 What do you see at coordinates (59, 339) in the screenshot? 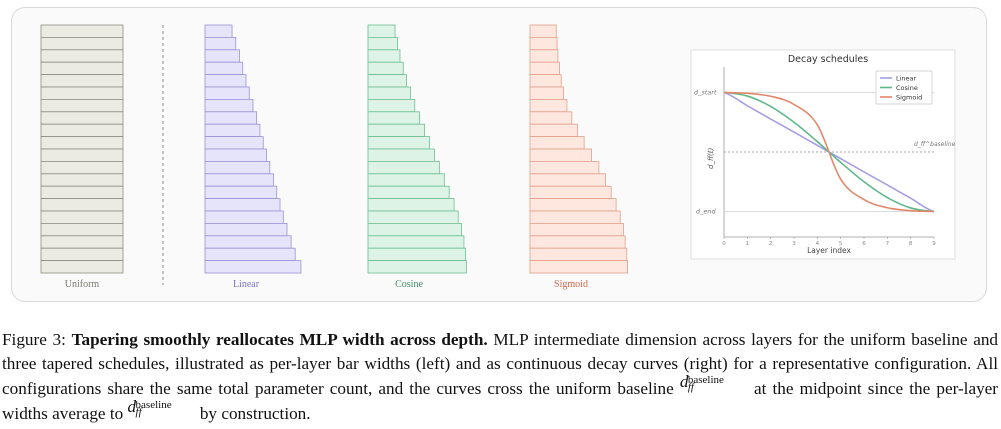
I see `caption-figure-number: 3:` at bounding box center [59, 339].